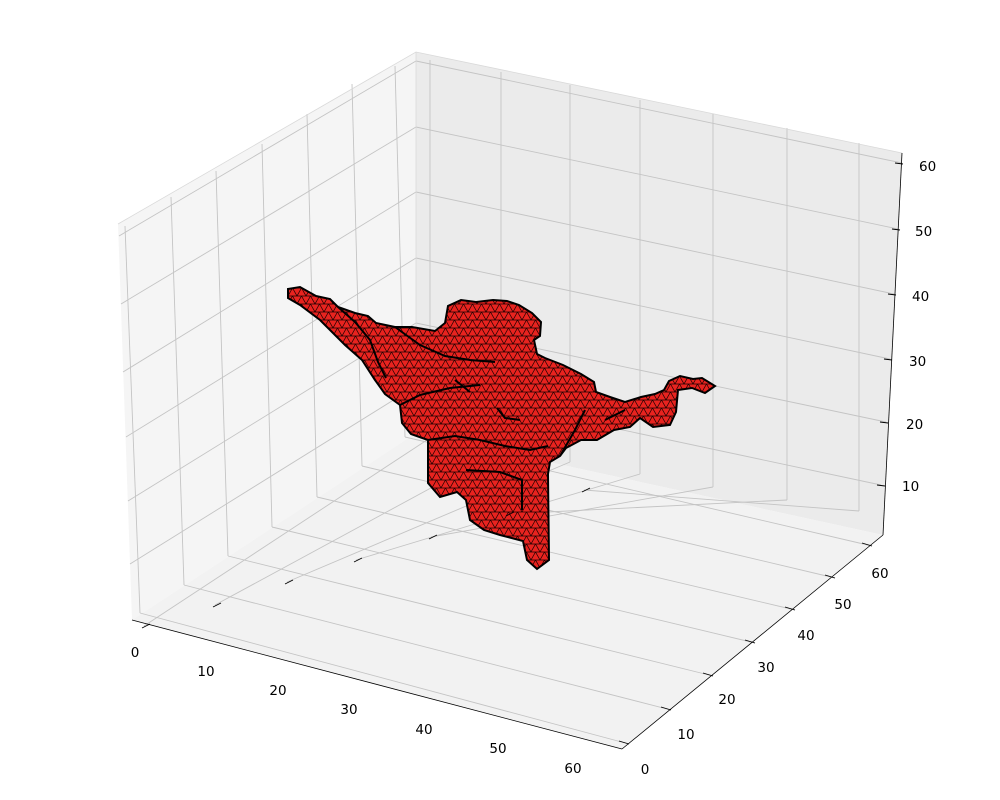 This screenshot has height=800, width=1000. What do you see at coordinates (135, 653) in the screenshot?
I see `x-tick-label: 0` at bounding box center [135, 653].